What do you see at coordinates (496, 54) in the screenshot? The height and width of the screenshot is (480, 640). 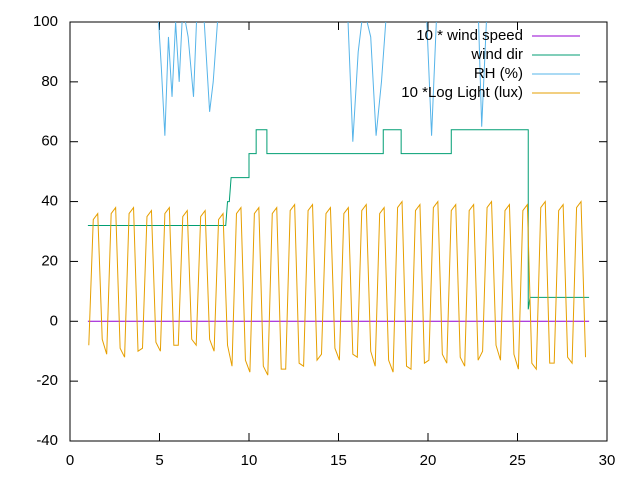 I see `legend-label: wind dir` at bounding box center [496, 54].